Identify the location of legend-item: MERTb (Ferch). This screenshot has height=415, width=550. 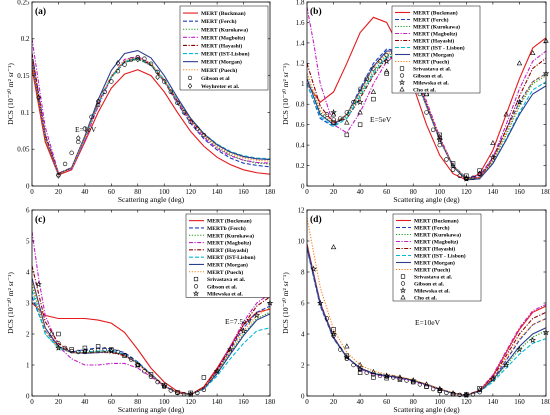
(217, 228).